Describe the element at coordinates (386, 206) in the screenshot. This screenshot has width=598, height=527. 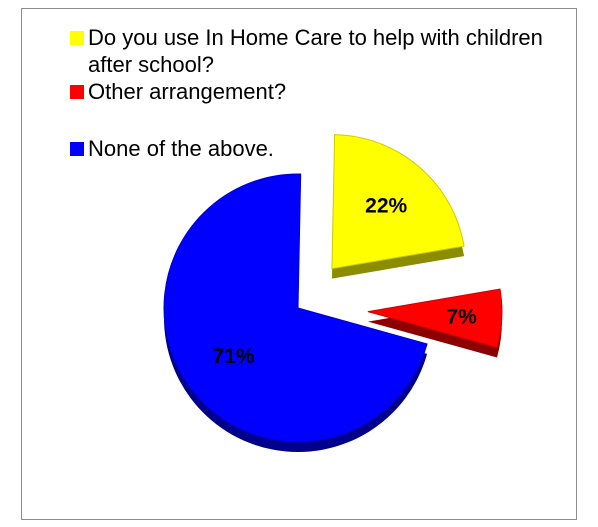
I see `pie-slice-label: 22%` at that location.